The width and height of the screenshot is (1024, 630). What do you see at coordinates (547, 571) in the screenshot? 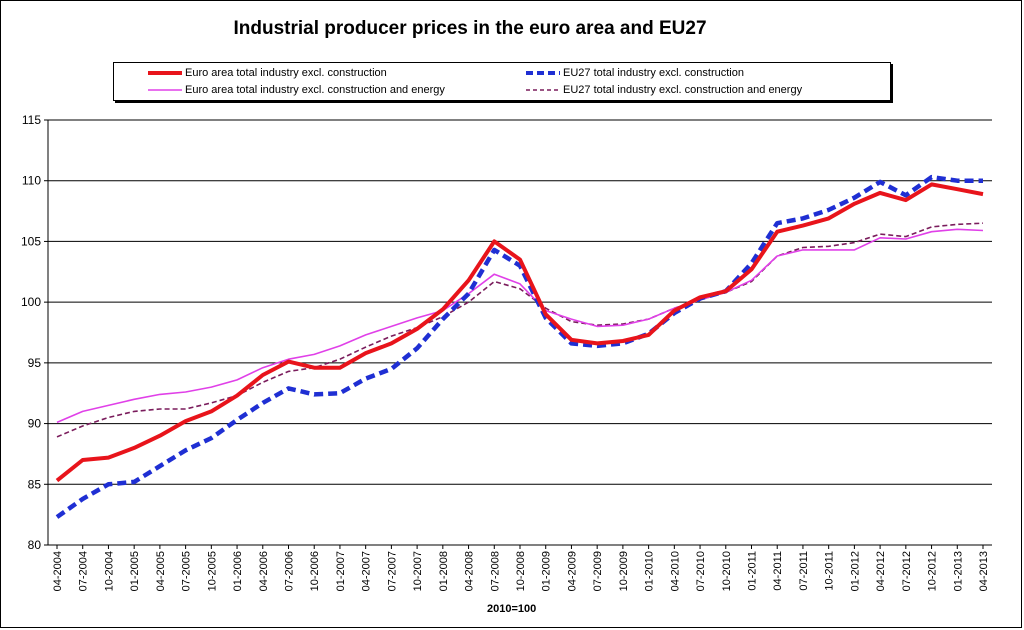
I see `x-tick-label: 01-2009` at bounding box center [547, 571].